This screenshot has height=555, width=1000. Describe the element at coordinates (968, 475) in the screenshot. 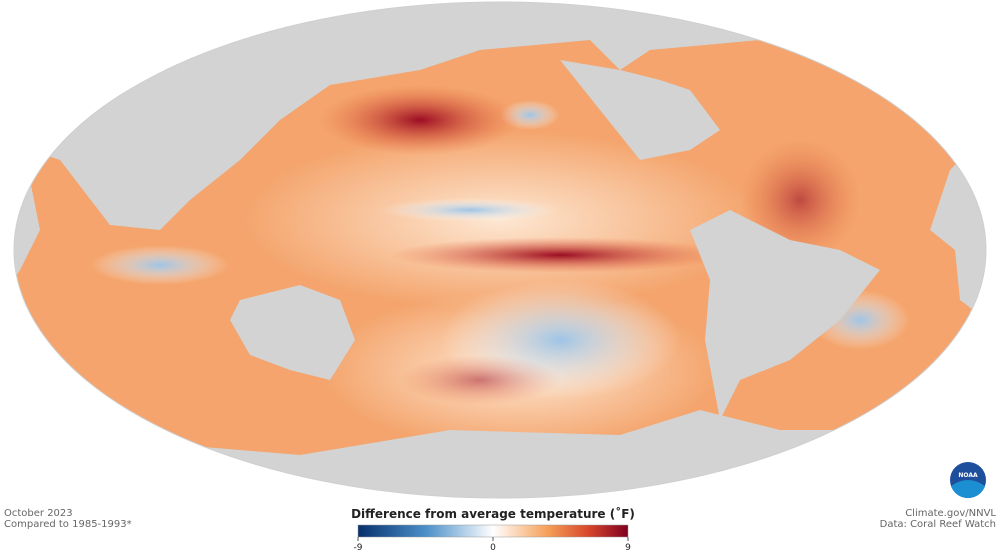

I see `logo-text: NOAA` at that location.